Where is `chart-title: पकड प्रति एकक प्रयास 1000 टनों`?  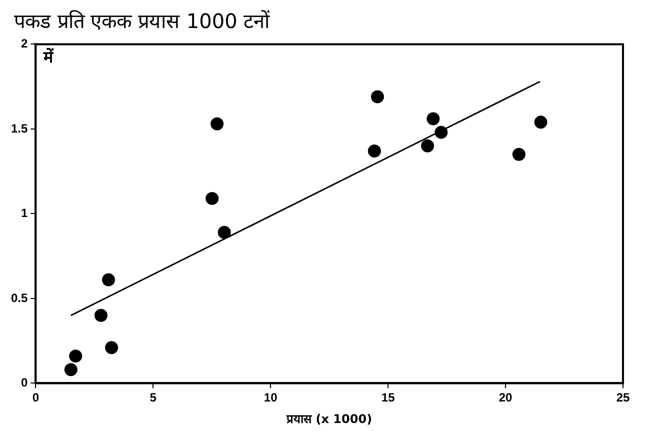
chart-title: पकड प्रति एकक प्रयास 1000 टनों is located at coordinates (142, 21).